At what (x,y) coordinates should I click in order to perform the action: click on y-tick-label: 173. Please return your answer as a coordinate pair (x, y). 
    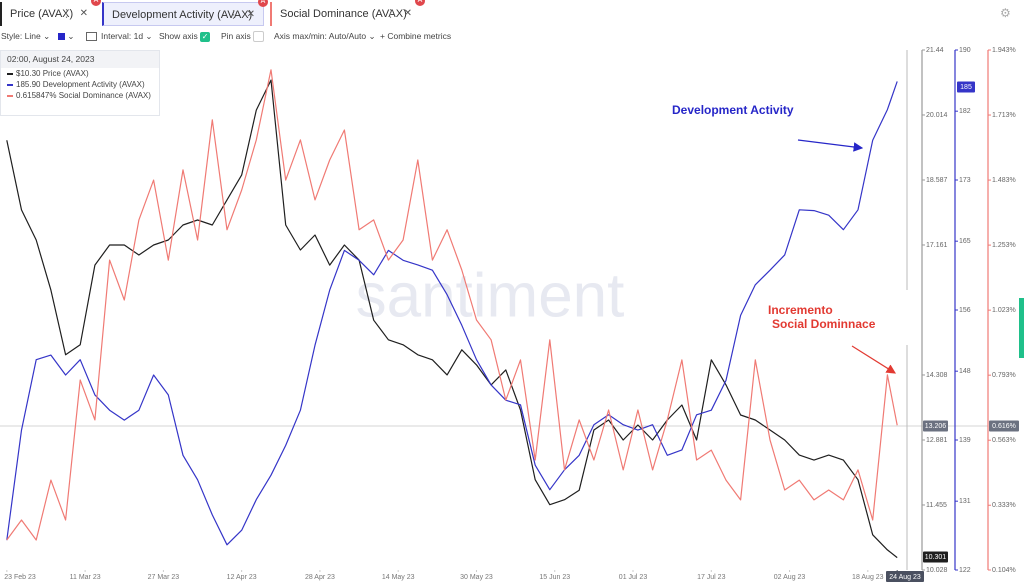
    Looking at the image, I should click on (965, 180).